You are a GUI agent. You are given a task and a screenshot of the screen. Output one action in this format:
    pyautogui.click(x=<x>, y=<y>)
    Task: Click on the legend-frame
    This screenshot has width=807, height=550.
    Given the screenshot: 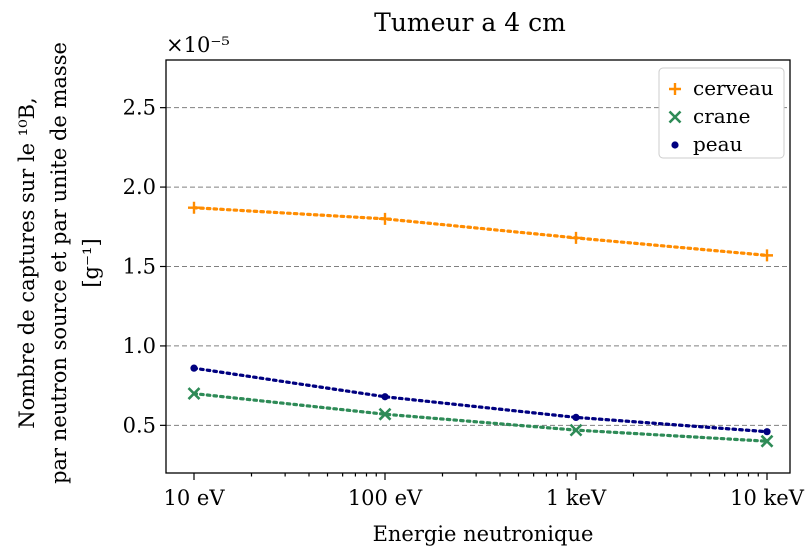 What is the action you would take?
    pyautogui.click(x=721, y=113)
    